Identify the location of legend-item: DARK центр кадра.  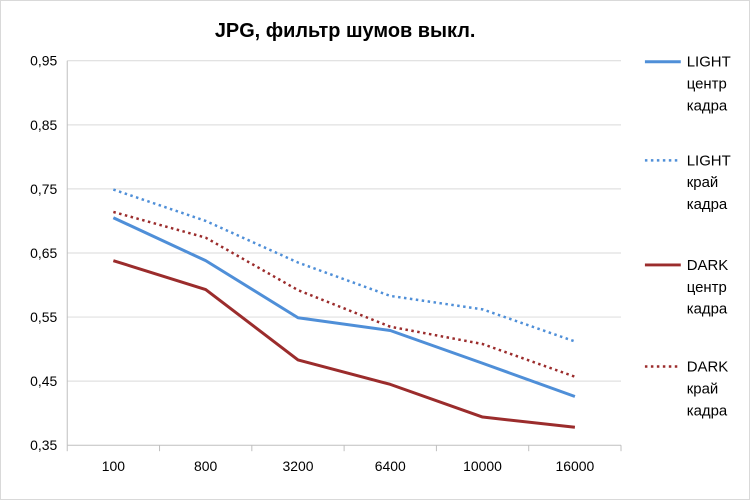
(686, 287).